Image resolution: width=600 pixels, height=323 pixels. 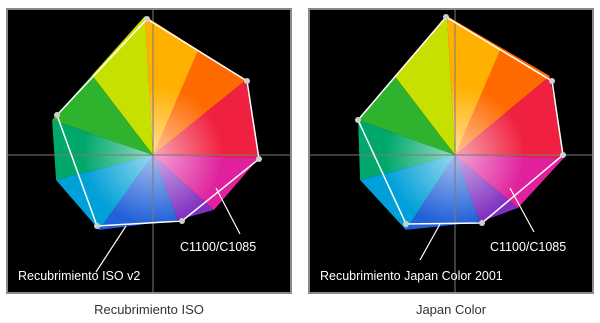 I want to click on caption-japan: Japan Color, so click(x=451, y=309).